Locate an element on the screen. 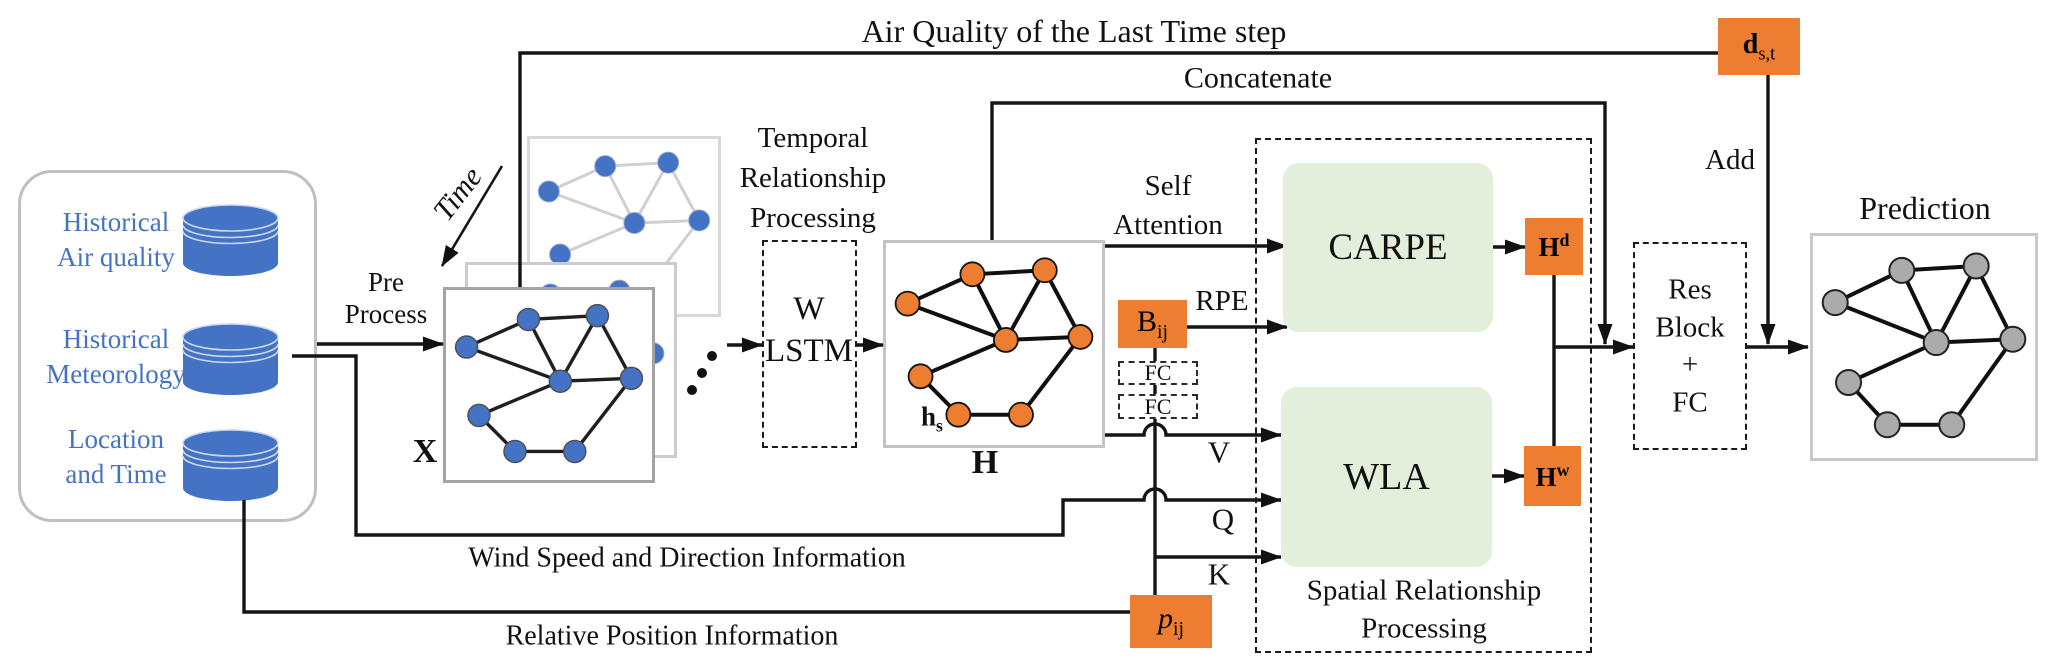  lstm-block is located at coordinates (809, 344).